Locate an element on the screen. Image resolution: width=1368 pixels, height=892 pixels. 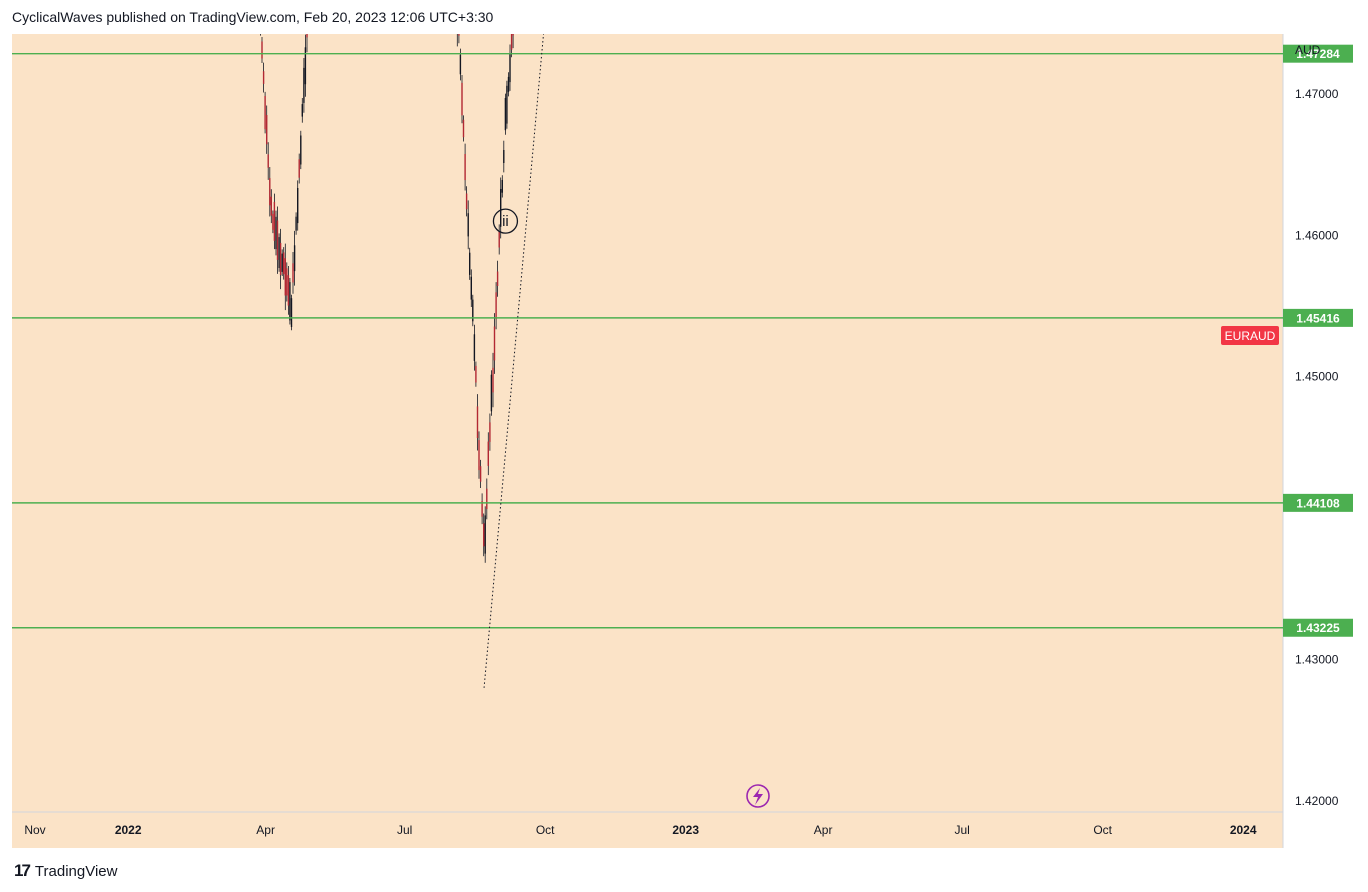
tradingview-brand: TradingView is located at coordinates (76, 871).